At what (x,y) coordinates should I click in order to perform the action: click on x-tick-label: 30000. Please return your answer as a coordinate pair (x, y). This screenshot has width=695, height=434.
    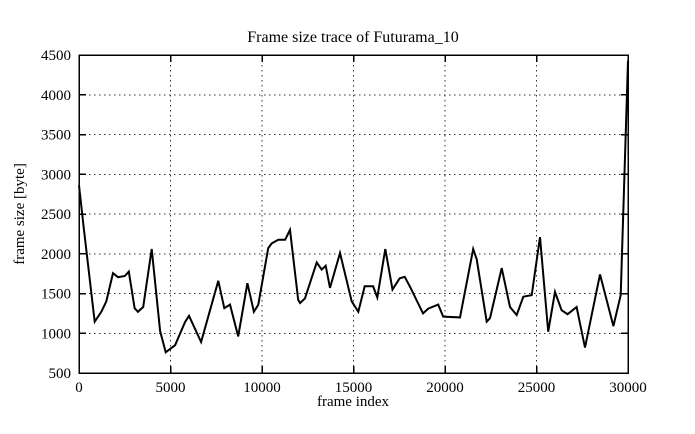
    Looking at the image, I should click on (628, 388).